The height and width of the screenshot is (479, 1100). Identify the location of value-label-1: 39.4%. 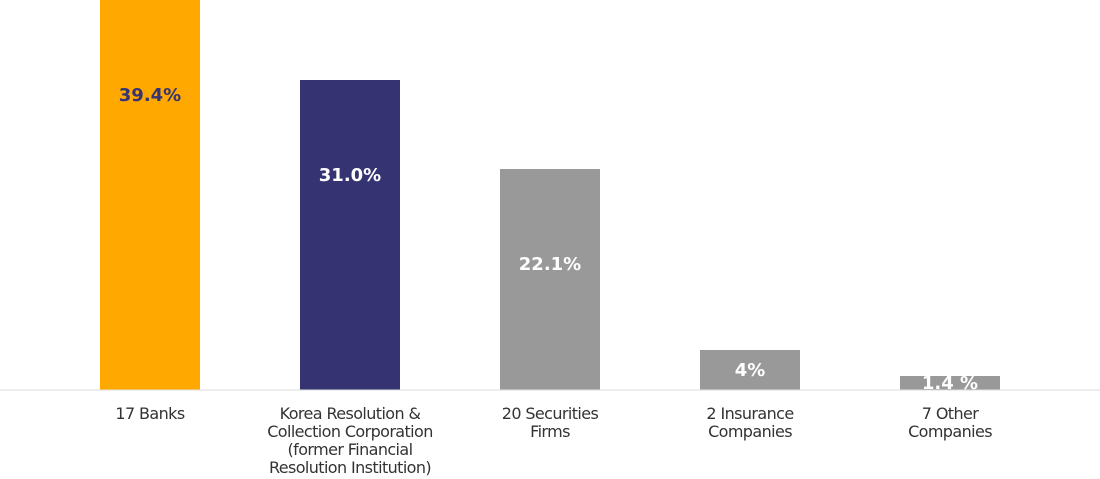
(150, 95).